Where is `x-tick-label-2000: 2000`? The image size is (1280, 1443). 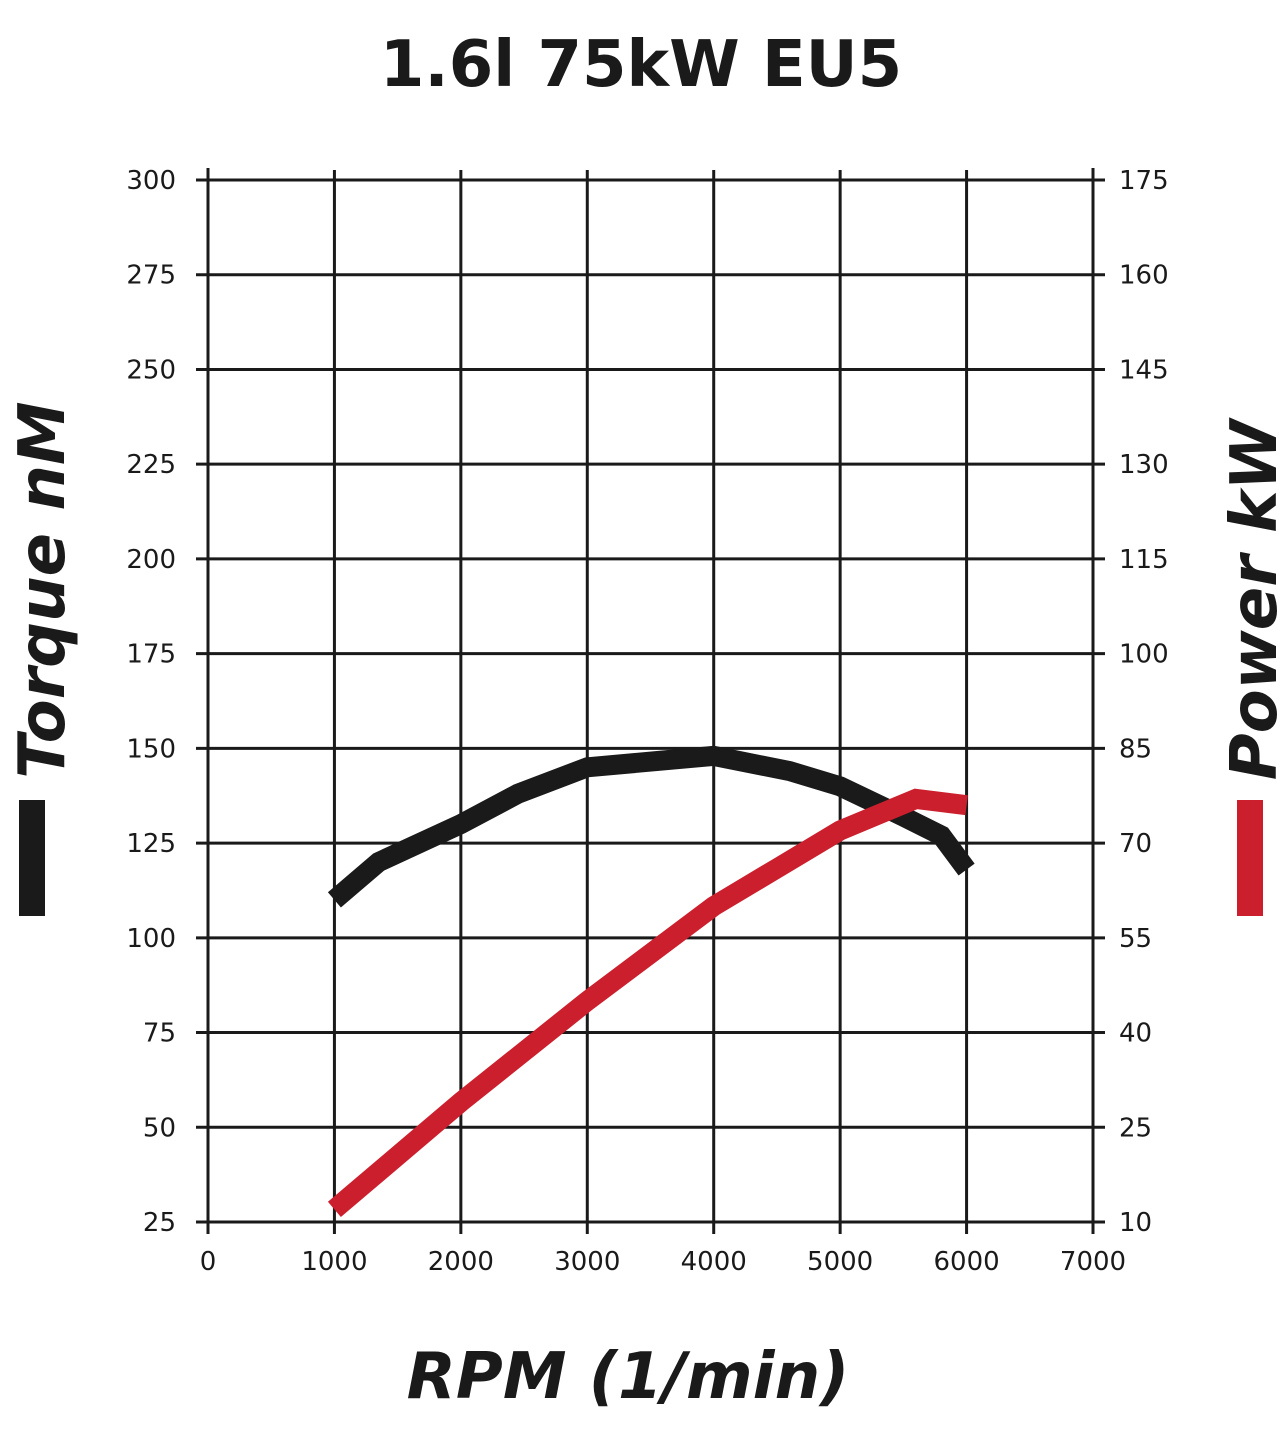 x-tick-label-2000: 2000 is located at coordinates (461, 1262).